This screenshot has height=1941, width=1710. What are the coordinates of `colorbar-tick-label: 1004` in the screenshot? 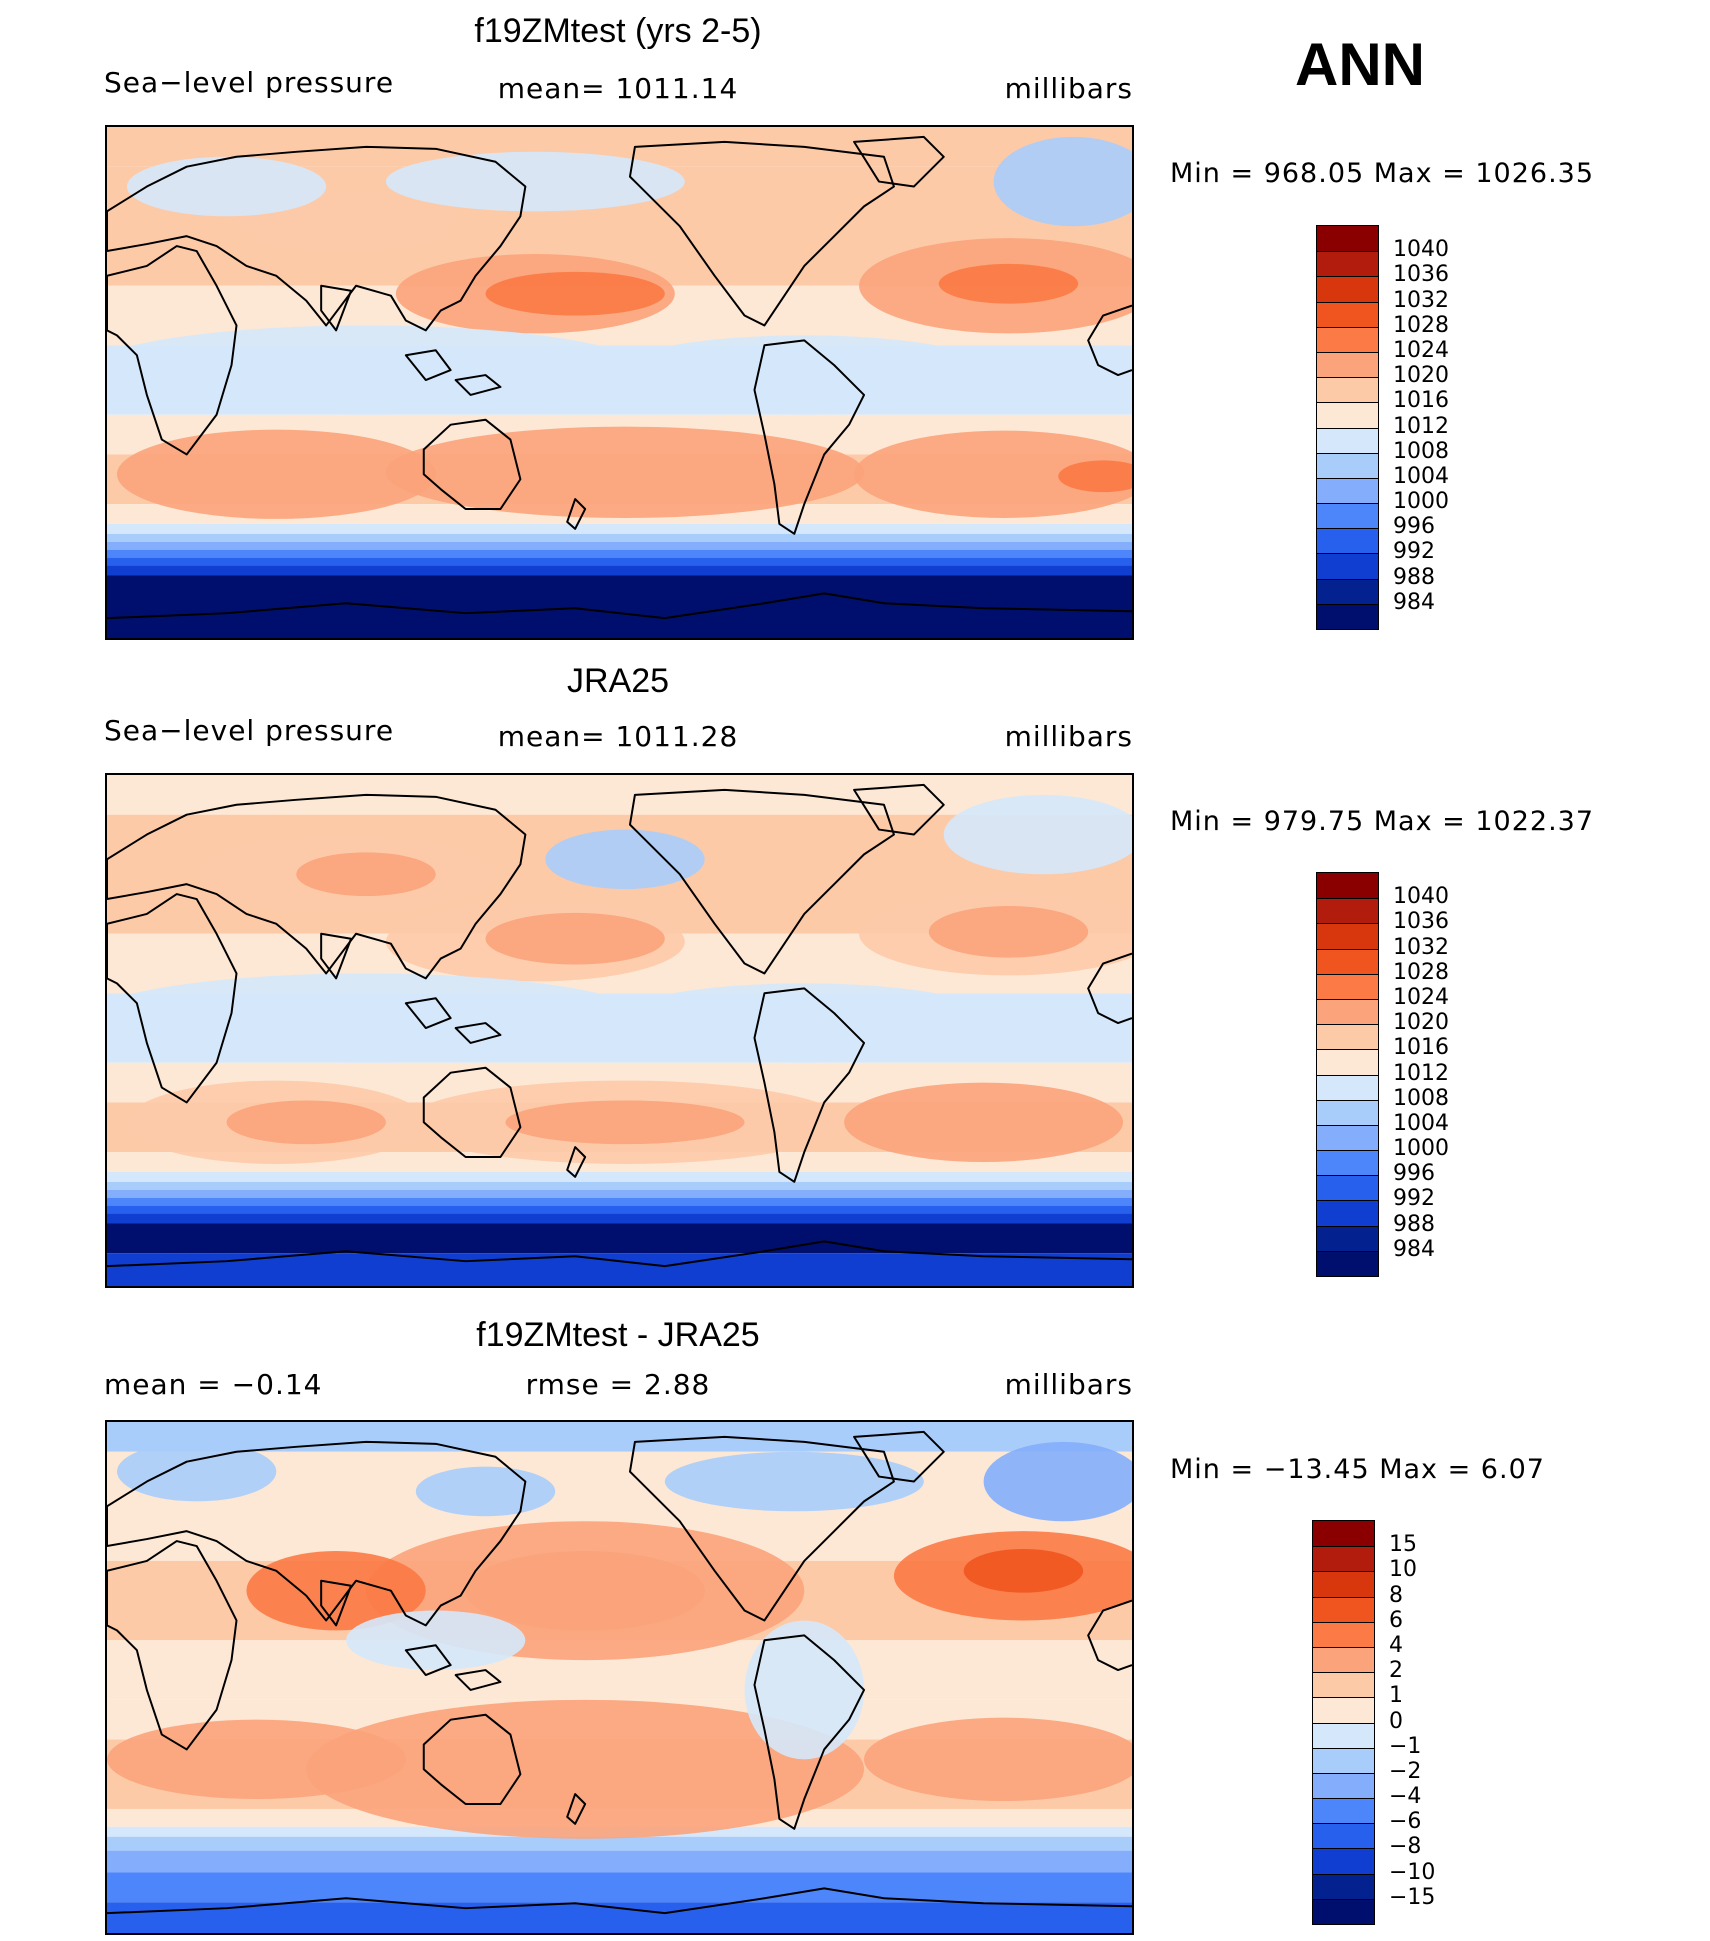 It's located at (1421, 1123).